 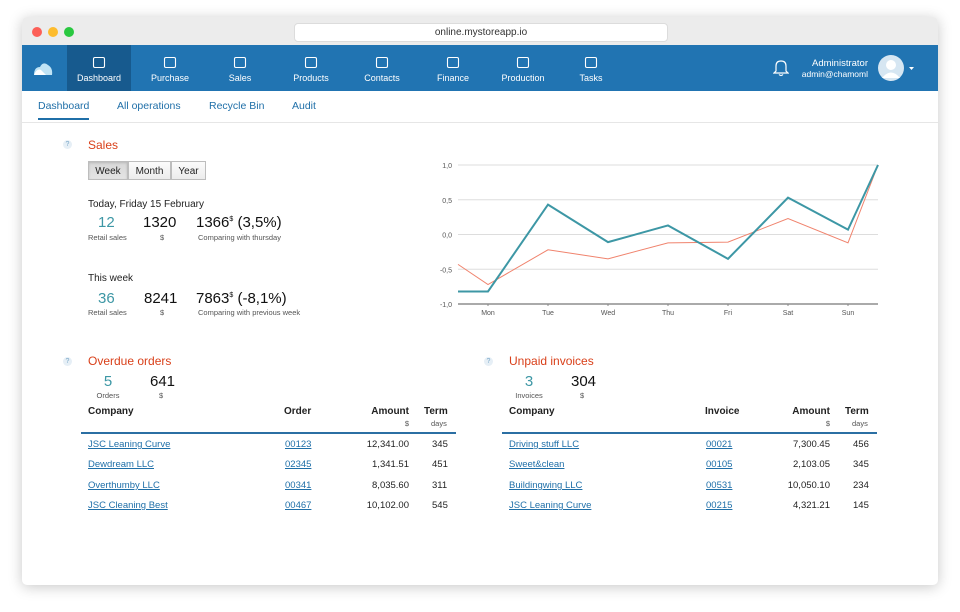 What do you see at coordinates (861, 505) in the screenshot?
I see `term: 145` at bounding box center [861, 505].